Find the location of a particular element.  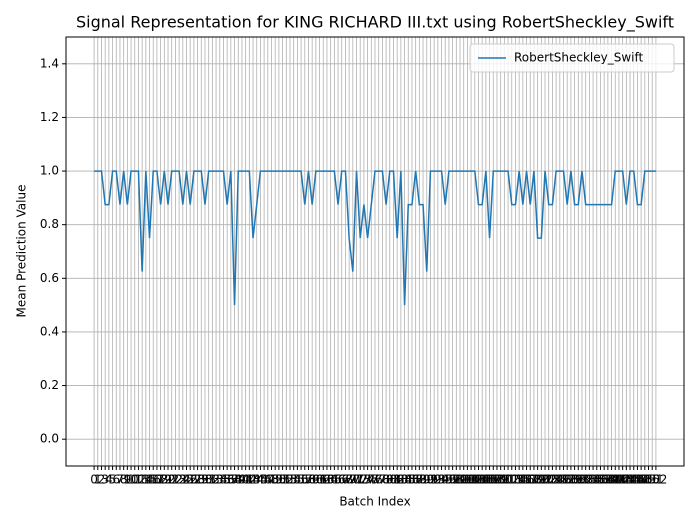

x-tick-label: 50 is located at coordinates (278, 480).